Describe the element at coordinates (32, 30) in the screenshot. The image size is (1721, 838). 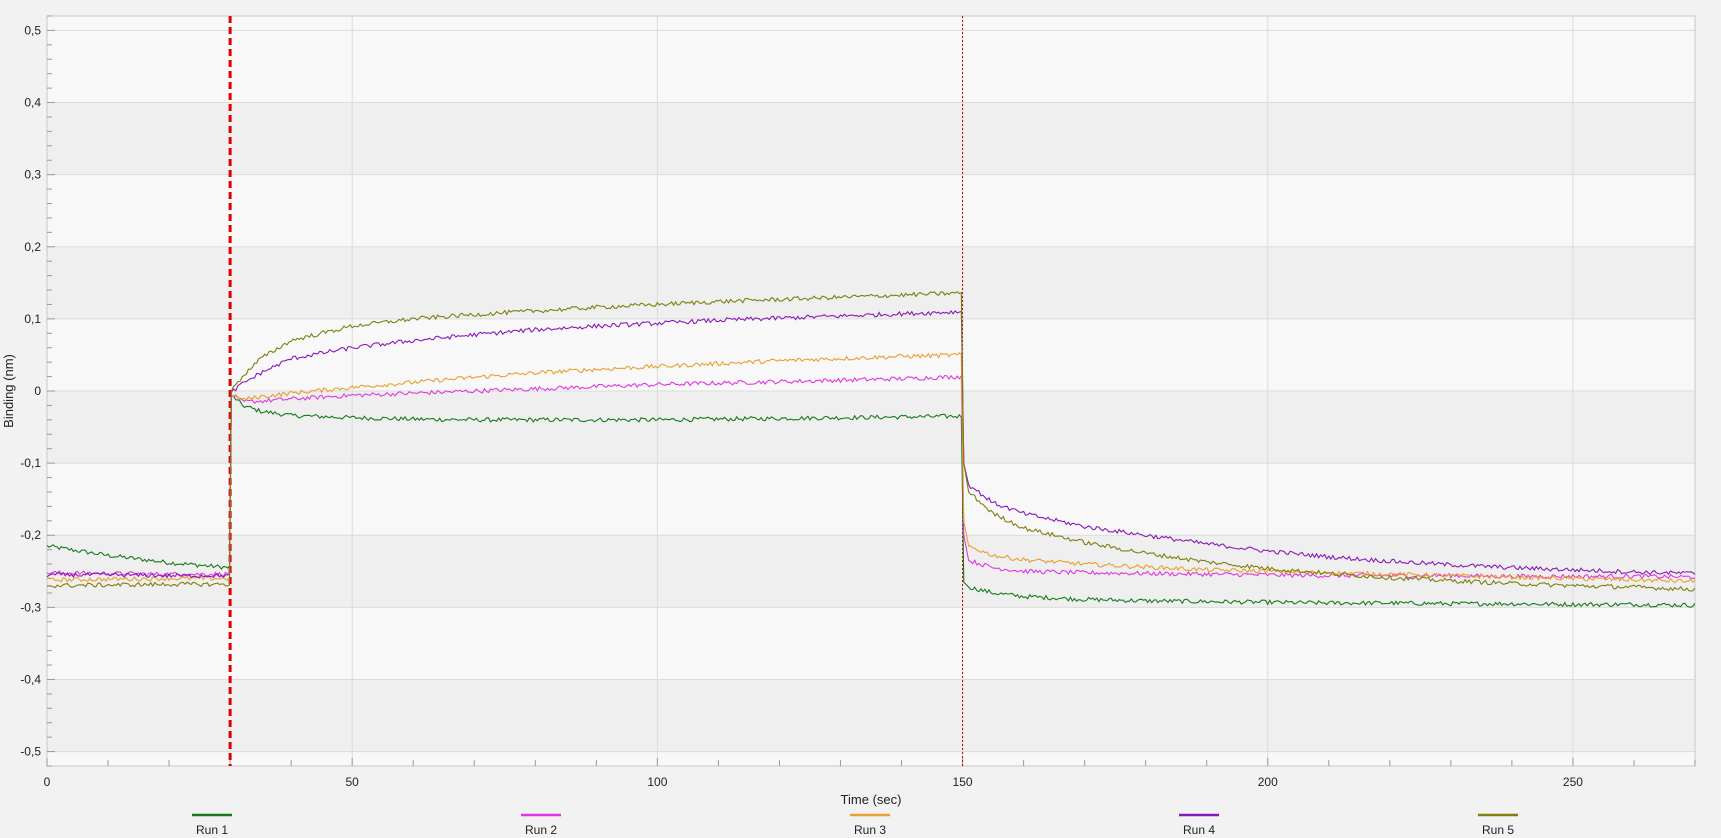
I see `y-tick-label: 0,5` at that location.